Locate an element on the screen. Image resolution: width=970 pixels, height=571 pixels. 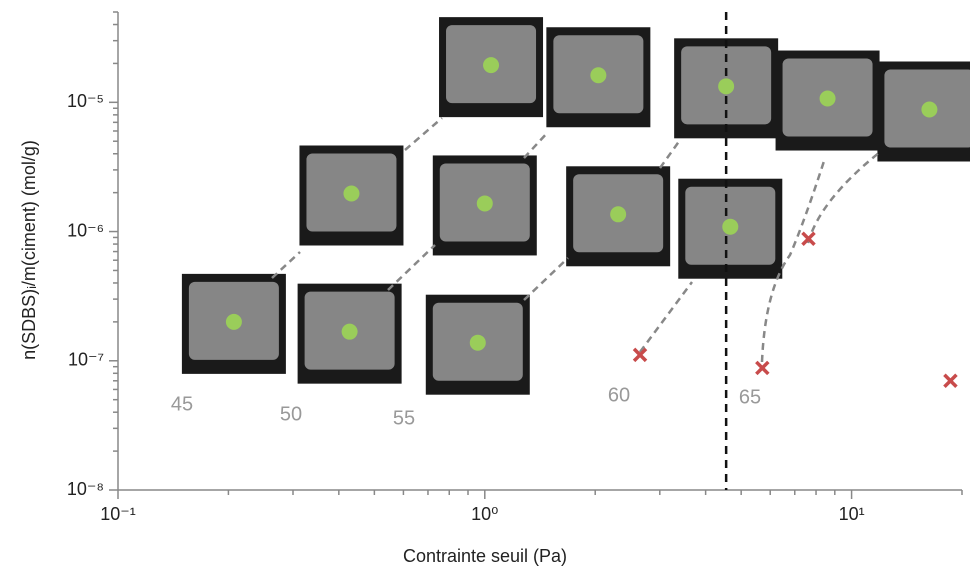
x-tick-label: 10⁻¹ is located at coordinates (118, 514).